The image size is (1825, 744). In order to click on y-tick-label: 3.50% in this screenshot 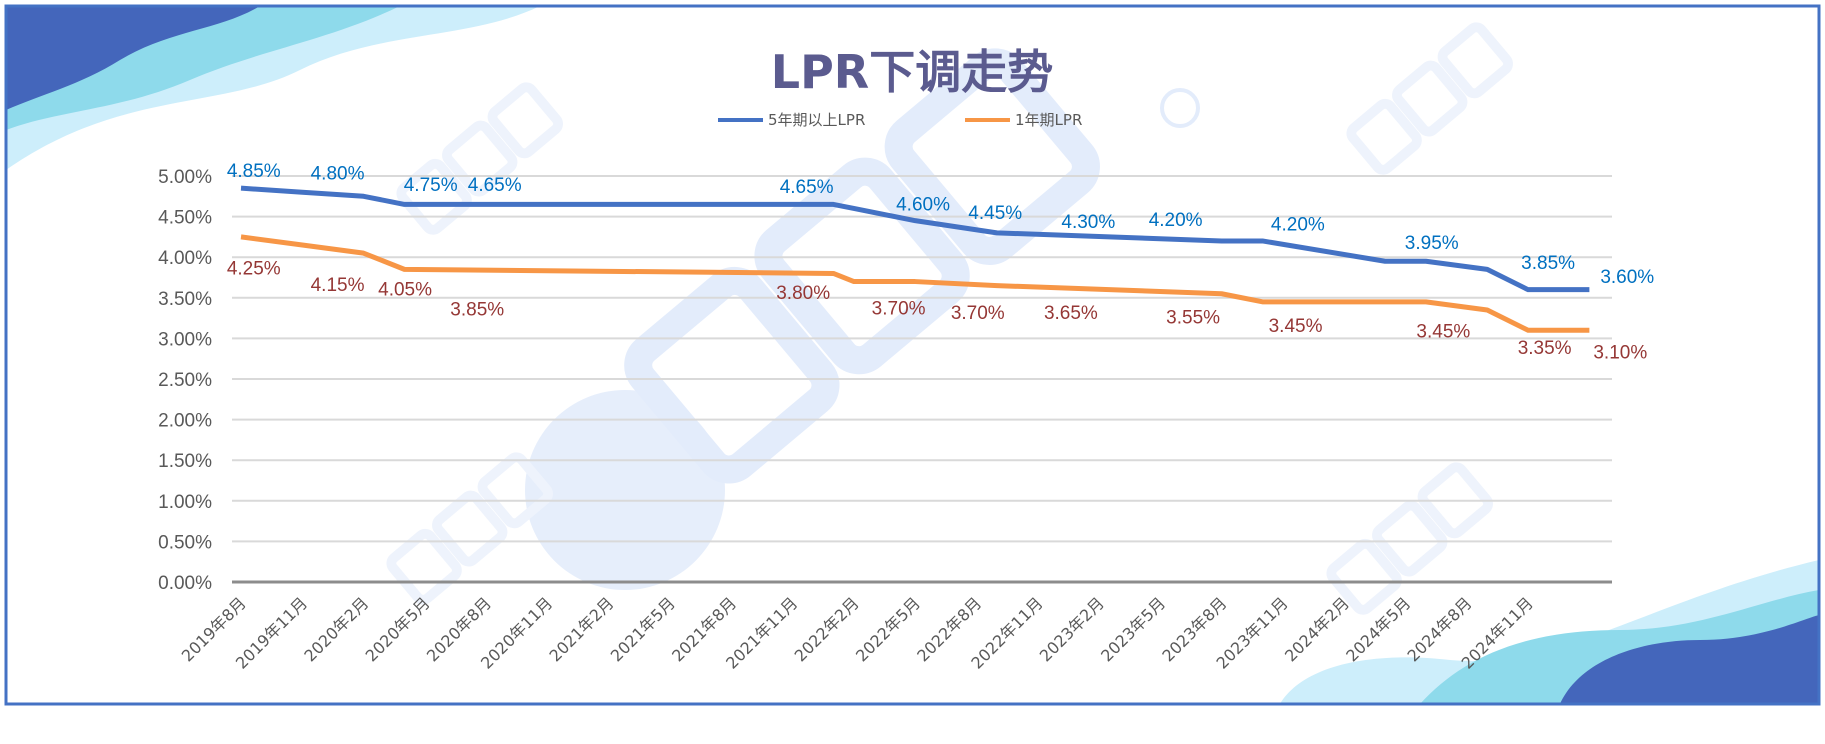, I will do `click(185, 299)`.